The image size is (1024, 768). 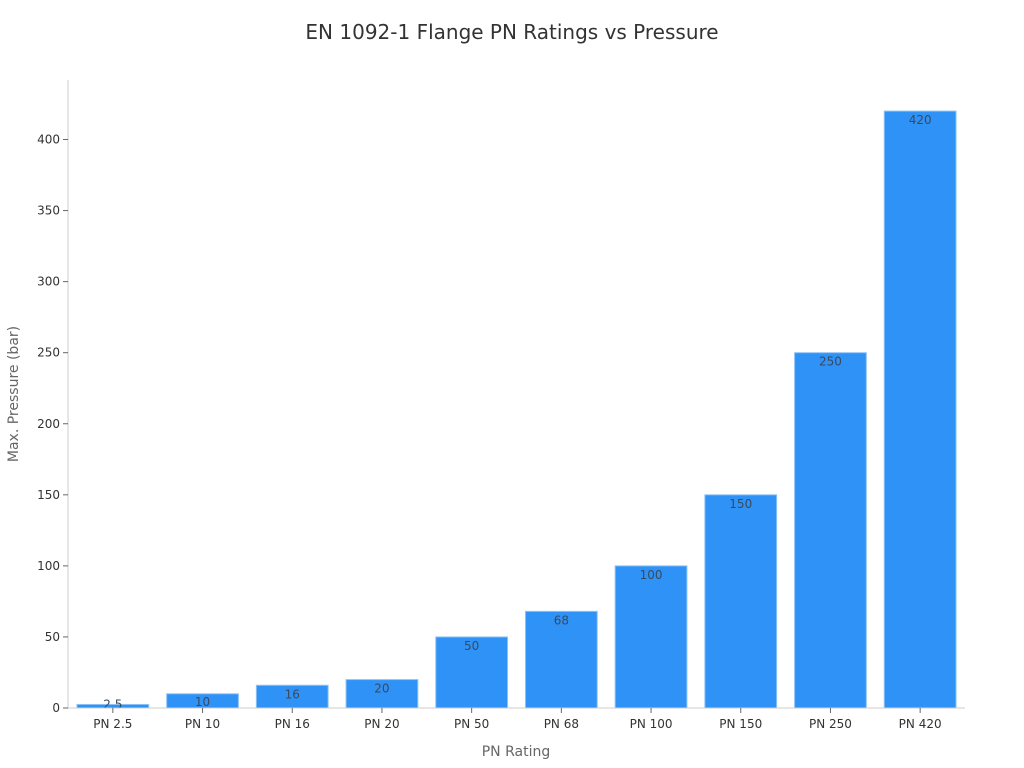 What do you see at coordinates (48, 424) in the screenshot?
I see `y-tick-label: 200` at bounding box center [48, 424].